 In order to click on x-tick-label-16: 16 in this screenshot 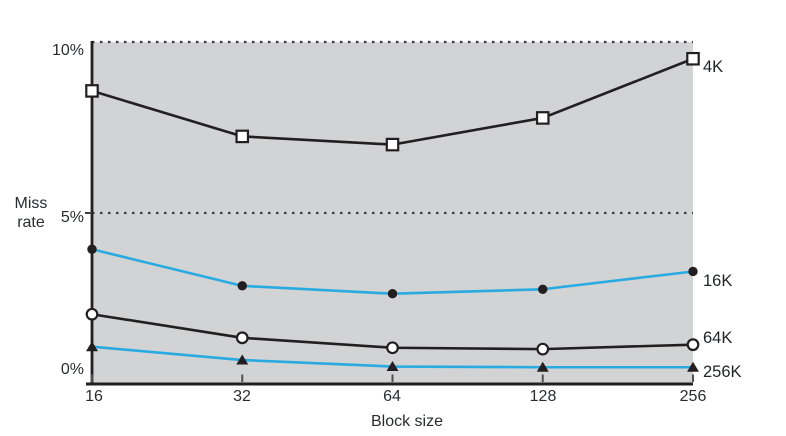, I will do `click(94, 396)`.